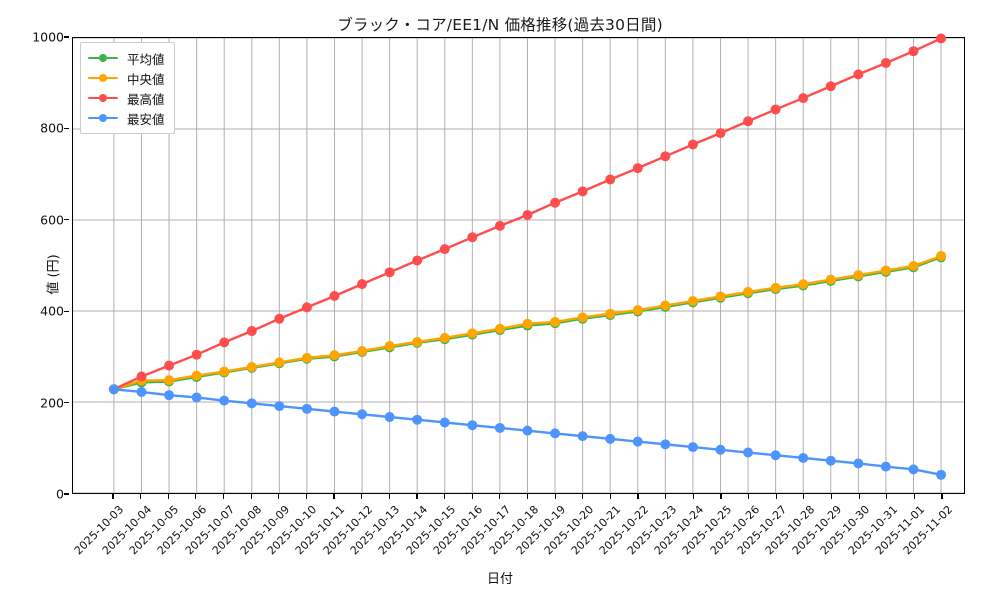 The height and width of the screenshot is (600, 1000). What do you see at coordinates (52, 403) in the screenshot?
I see `y-tick-label: 200` at bounding box center [52, 403].